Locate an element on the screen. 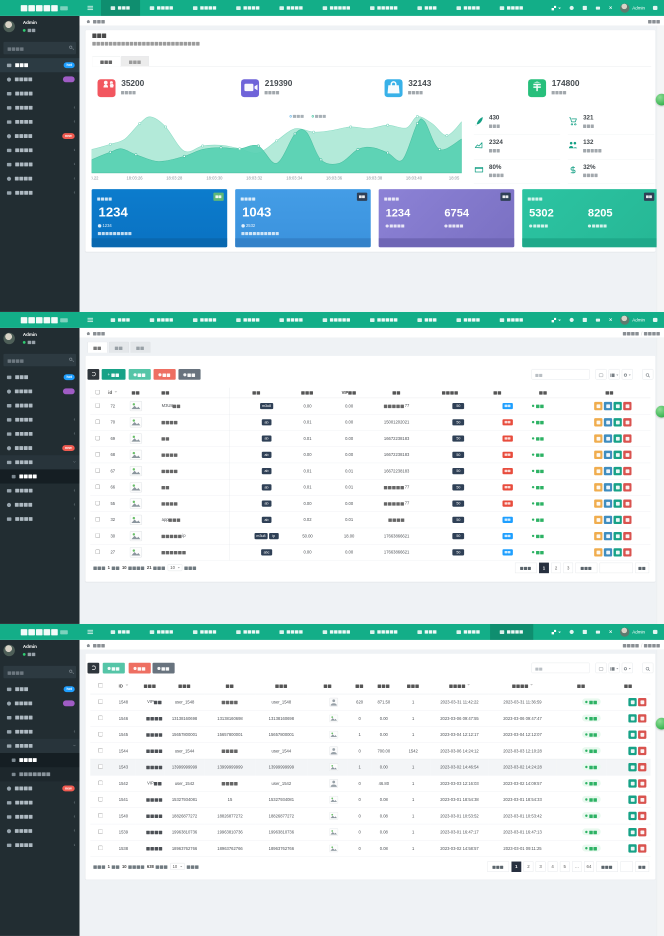 The width and height of the screenshot is (664, 936). svg-text: 18:03:36 is located at coordinates (334, 177).